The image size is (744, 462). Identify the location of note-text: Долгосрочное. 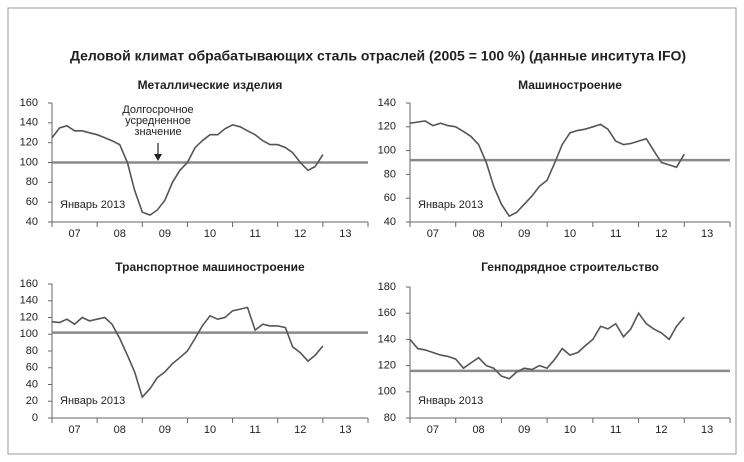
(157, 110).